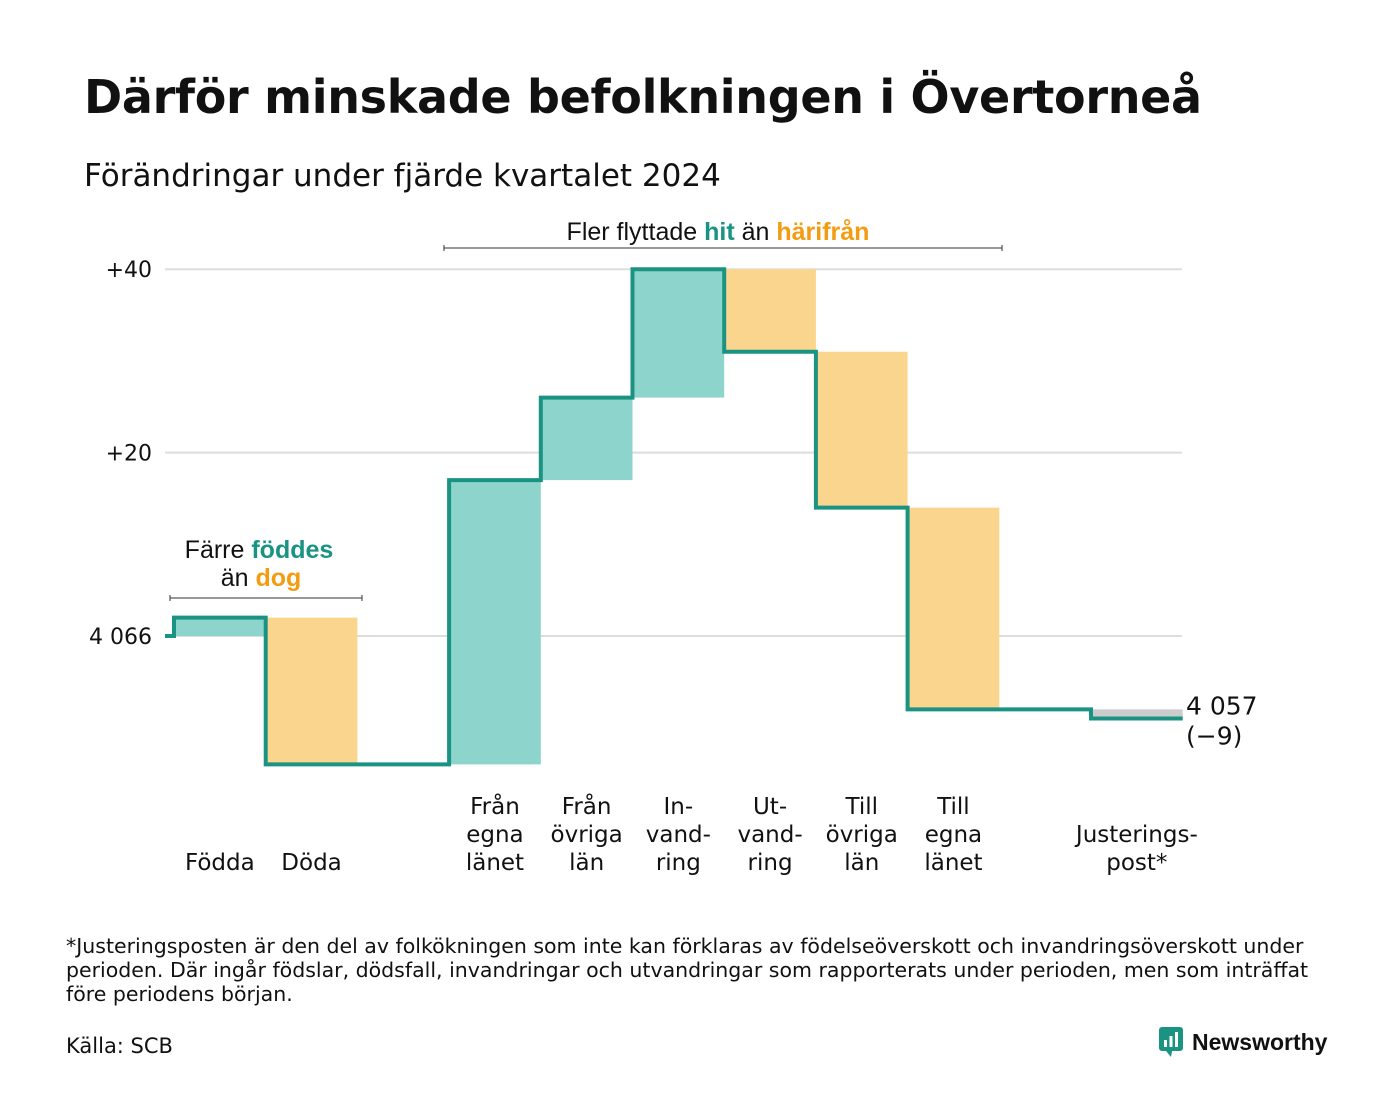  What do you see at coordinates (1222, 706) in the screenshot?
I see `end-value-label: 4 057` at bounding box center [1222, 706].